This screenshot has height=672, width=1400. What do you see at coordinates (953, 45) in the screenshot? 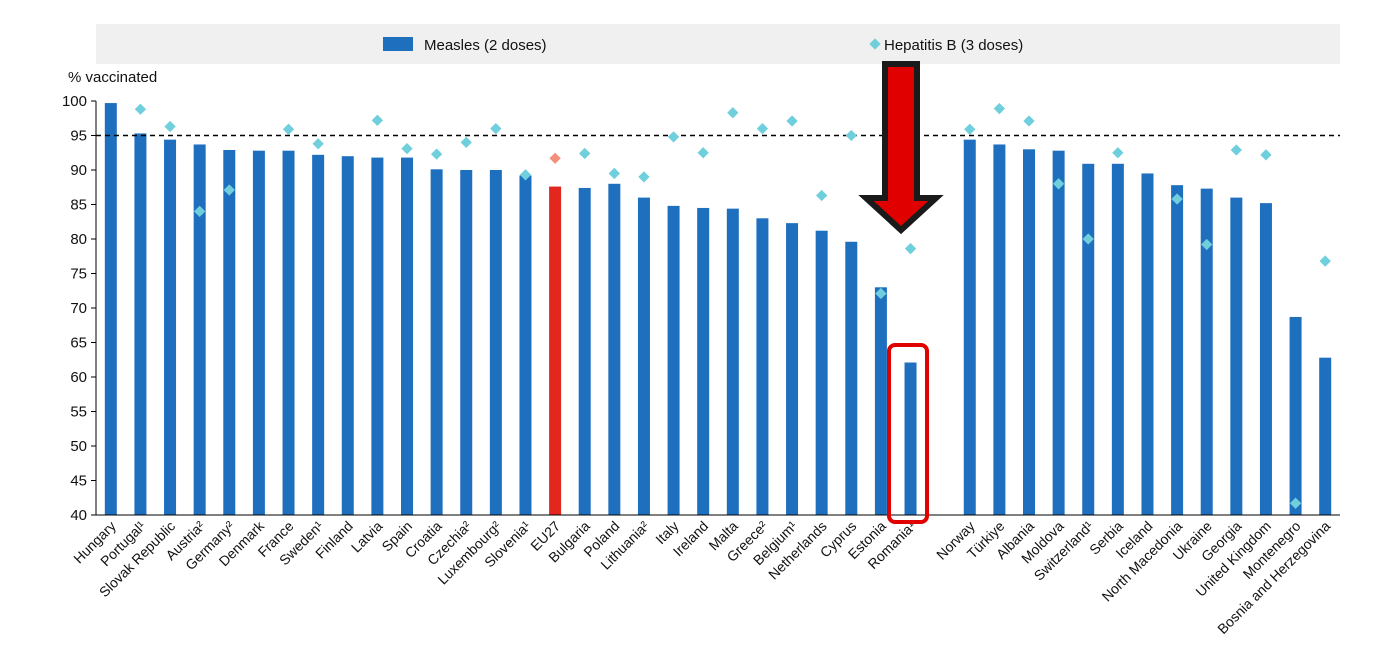
I see `legend-hepb-label: Hepatitis B (3 doses)` at bounding box center [953, 45].